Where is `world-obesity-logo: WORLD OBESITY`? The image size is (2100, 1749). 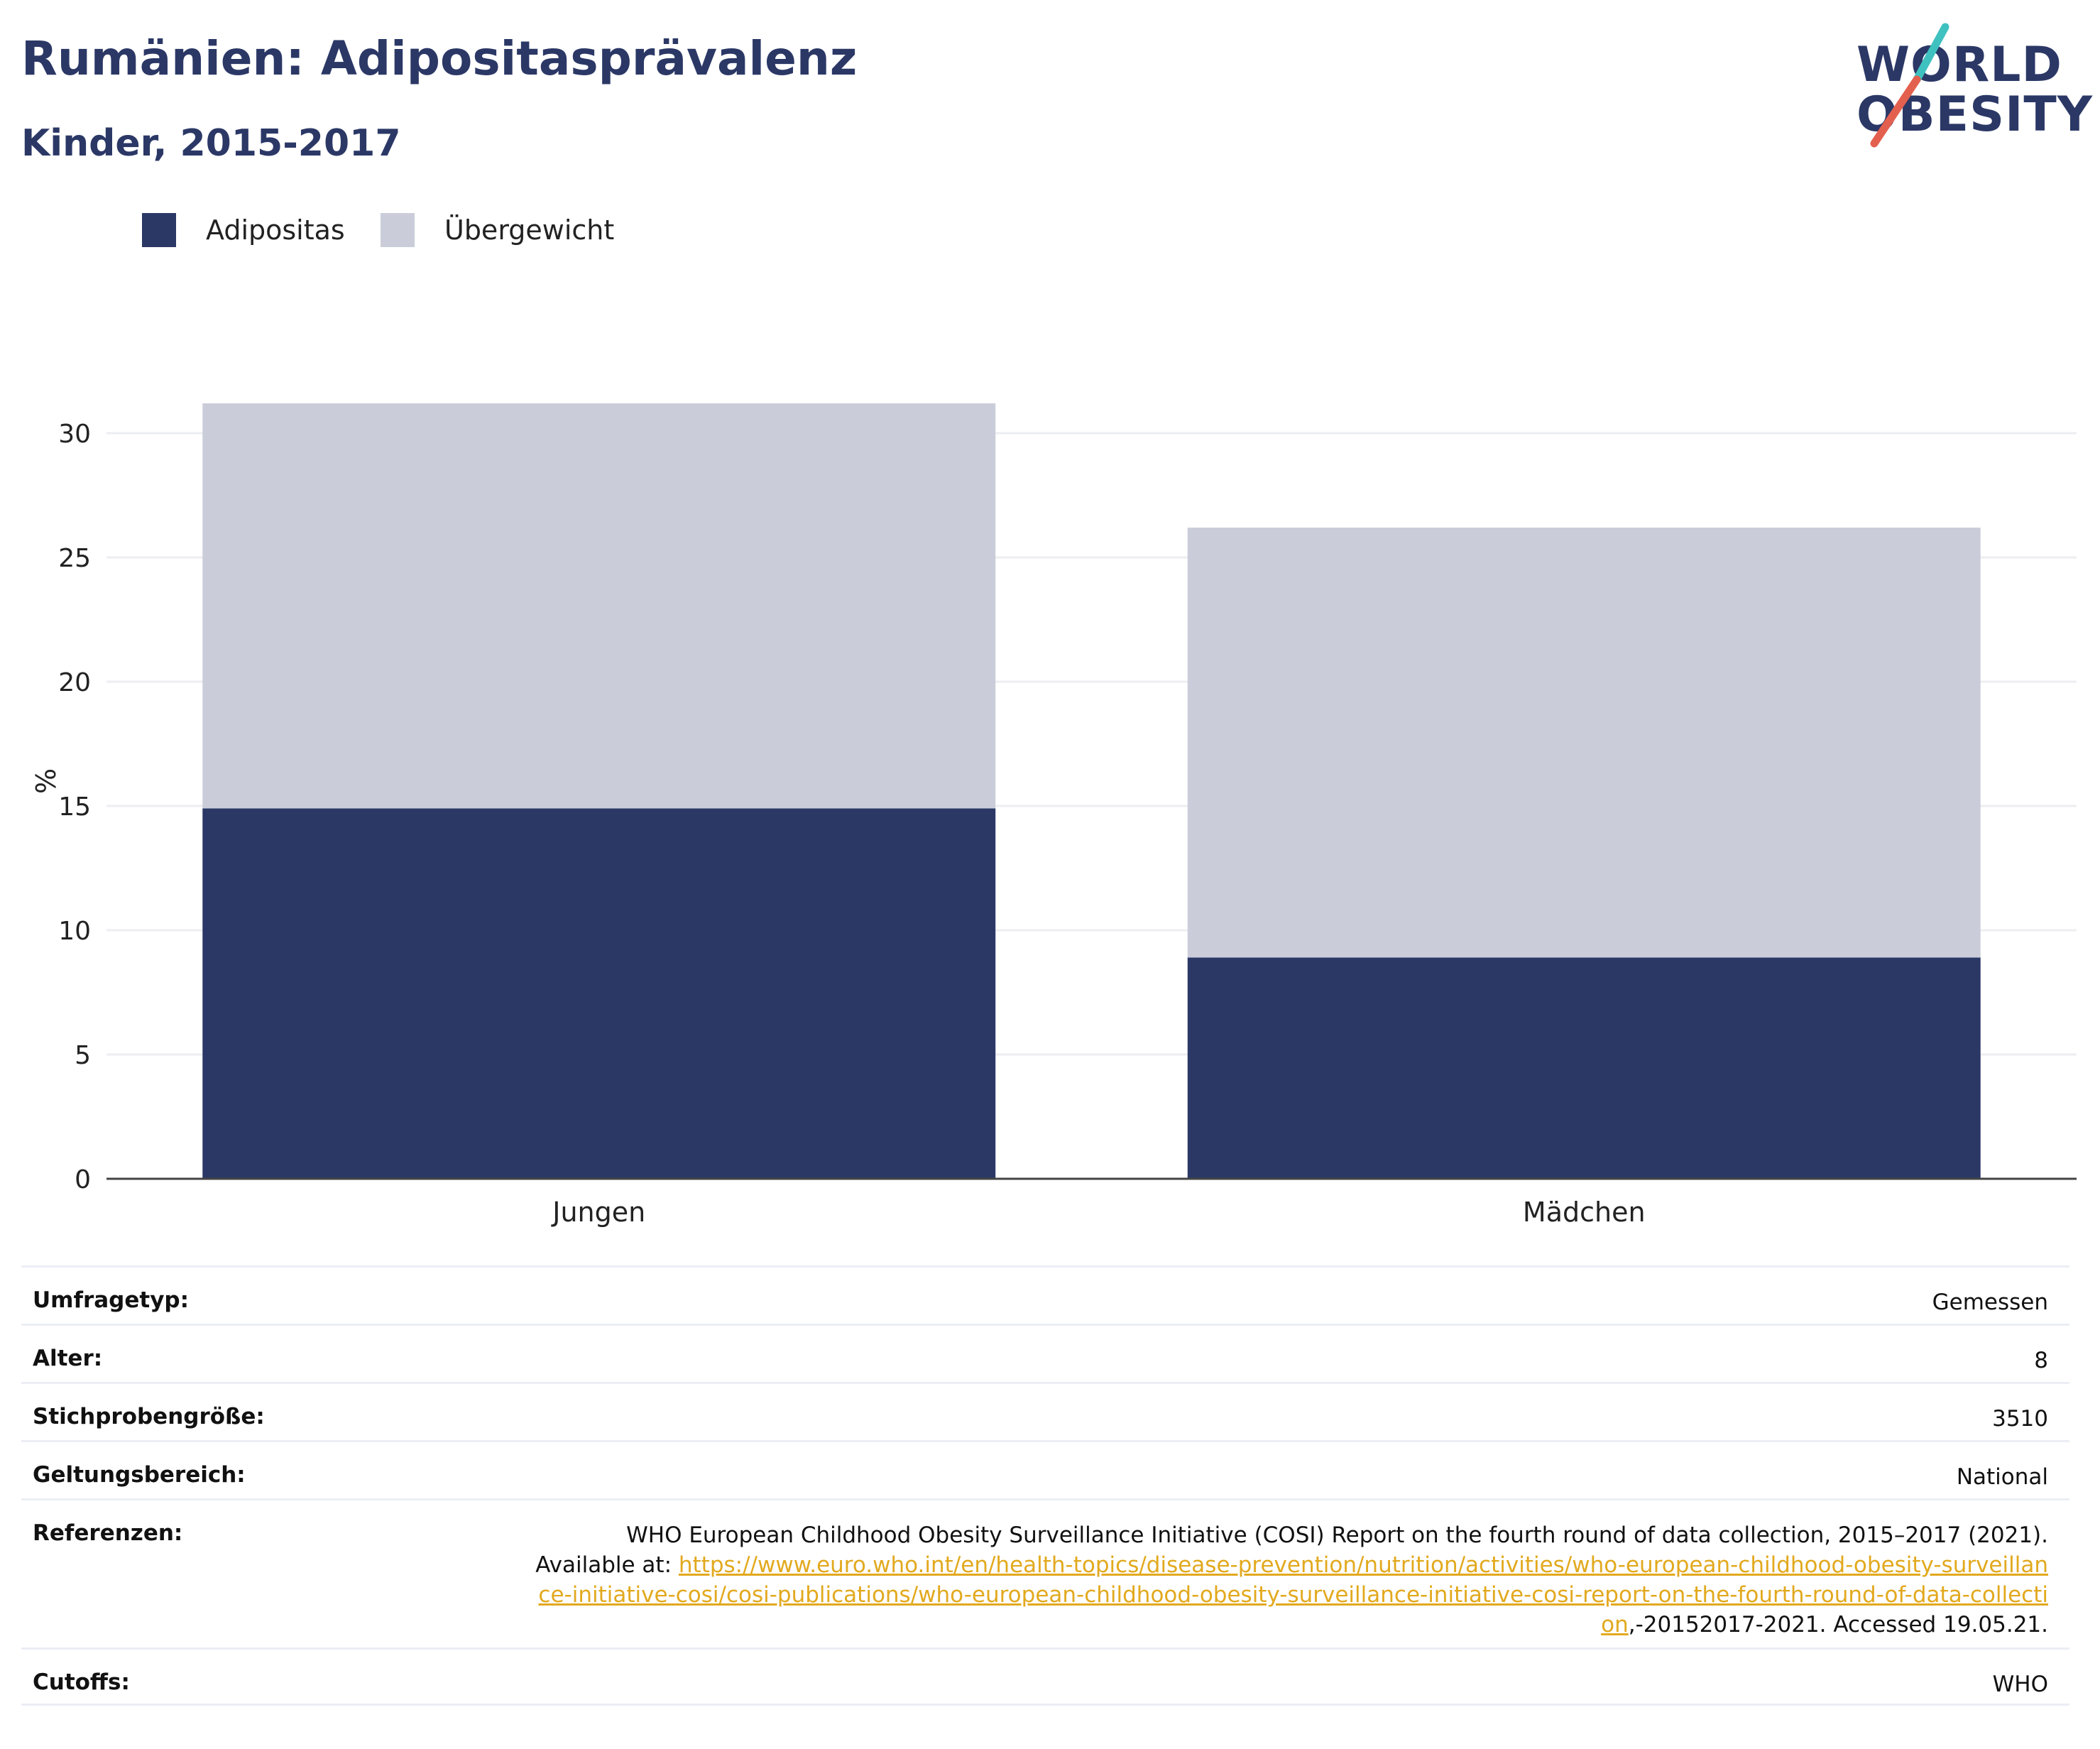
world-obesity-logo: WORLD OBESITY is located at coordinates (1969, 85).